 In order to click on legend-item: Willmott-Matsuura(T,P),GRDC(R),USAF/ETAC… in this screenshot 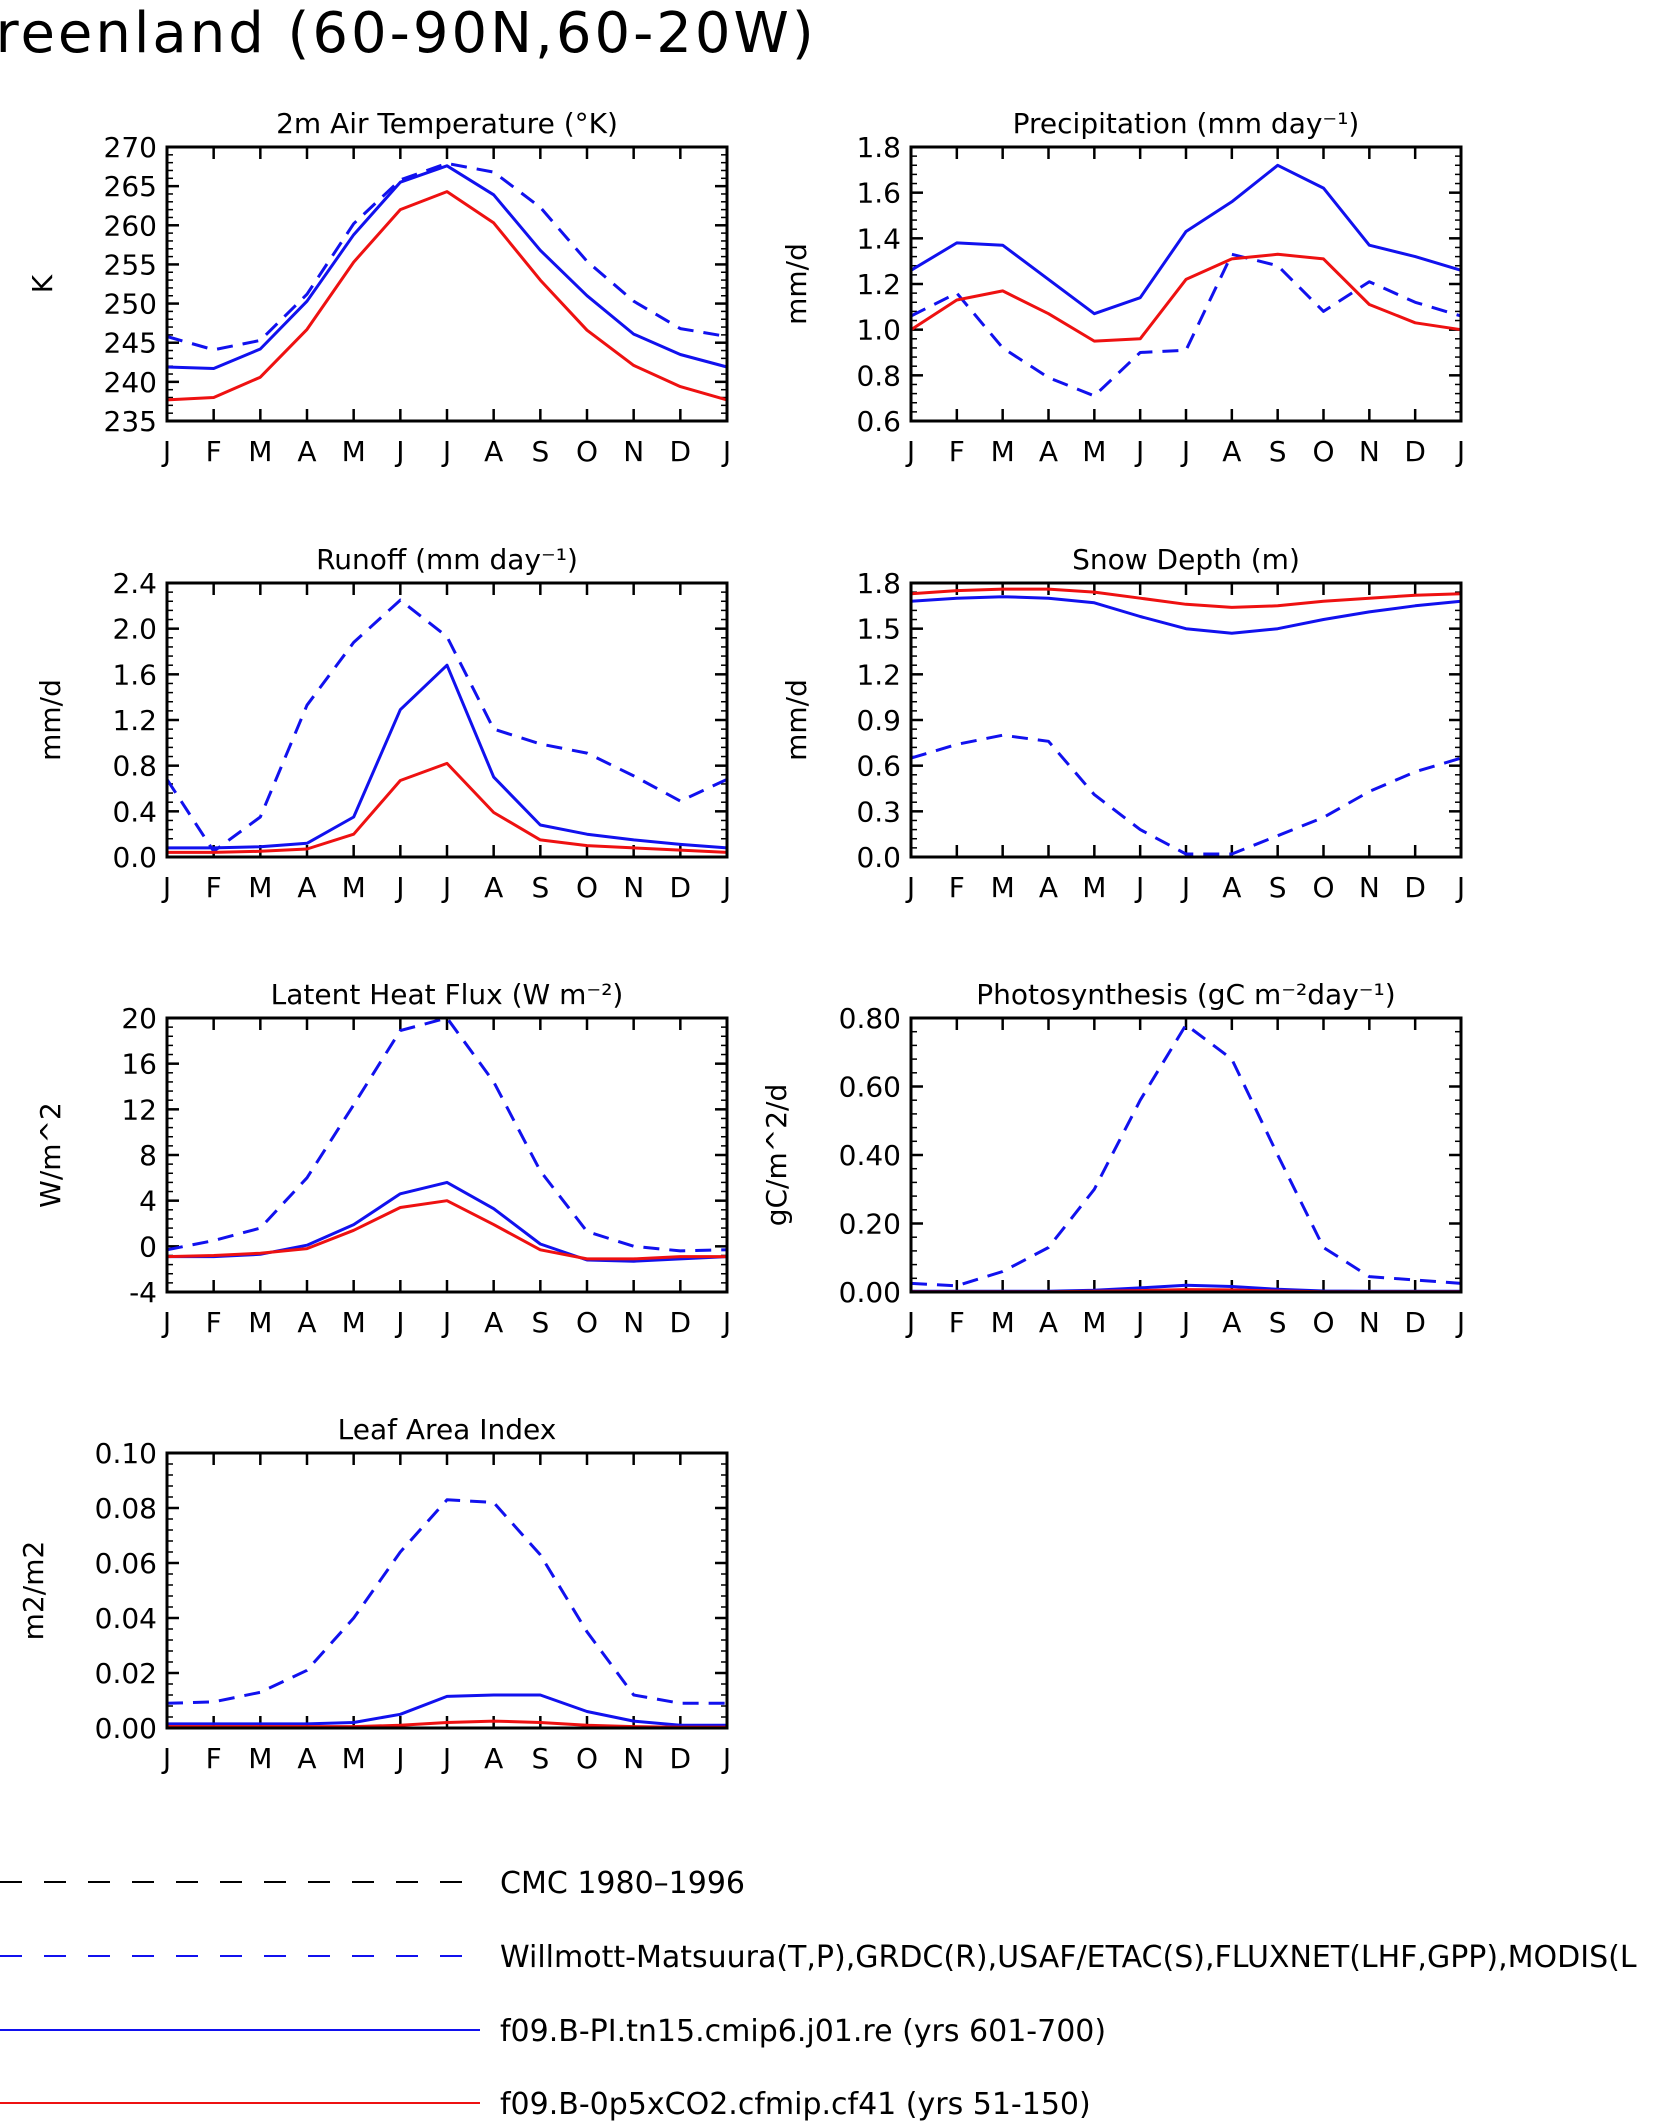, I will do `click(818, 1957)`.